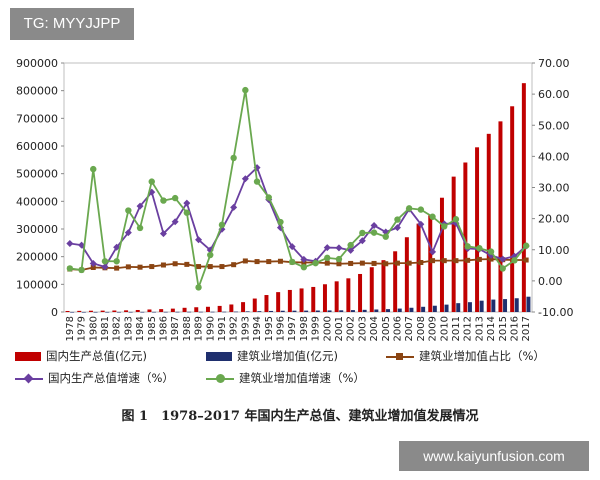  I want to click on x-axis-tick-label: 2004, so click(374, 328).